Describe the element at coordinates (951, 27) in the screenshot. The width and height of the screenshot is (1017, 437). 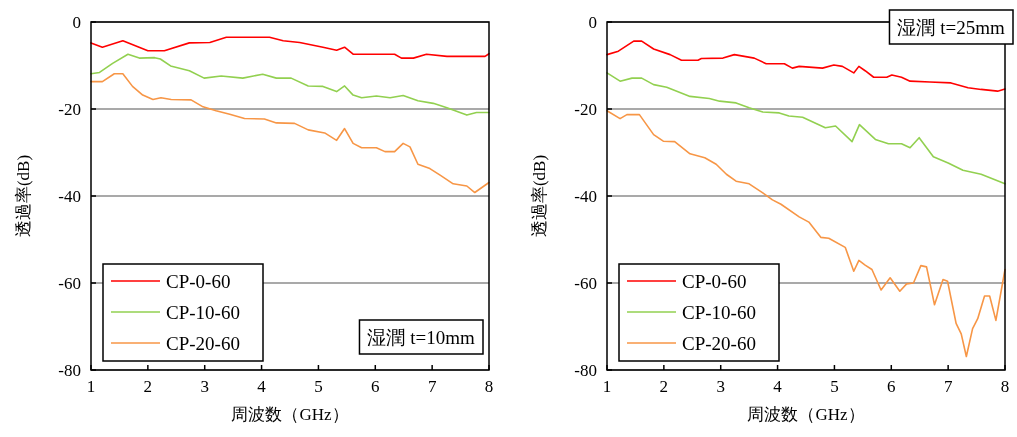
I see `annotation: 湿潤 t=25mm` at that location.